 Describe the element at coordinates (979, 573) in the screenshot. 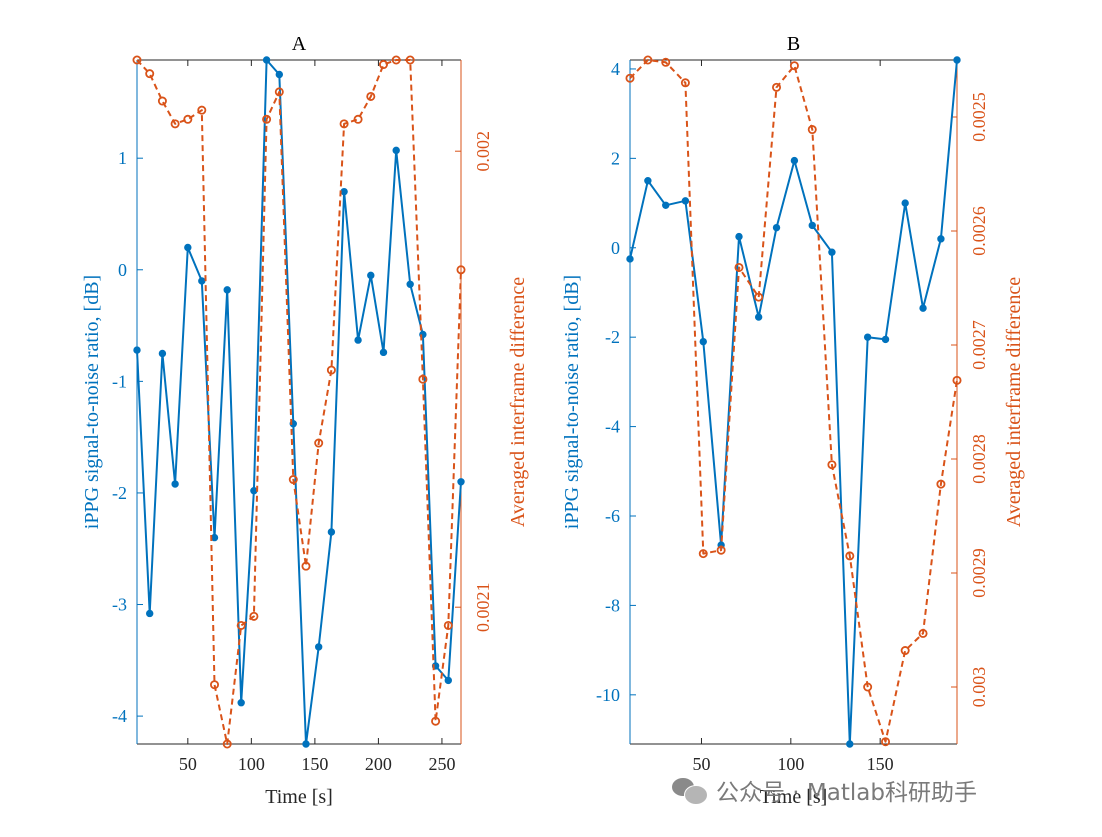

I see `right-y-tick-label: 0.0029` at that location.